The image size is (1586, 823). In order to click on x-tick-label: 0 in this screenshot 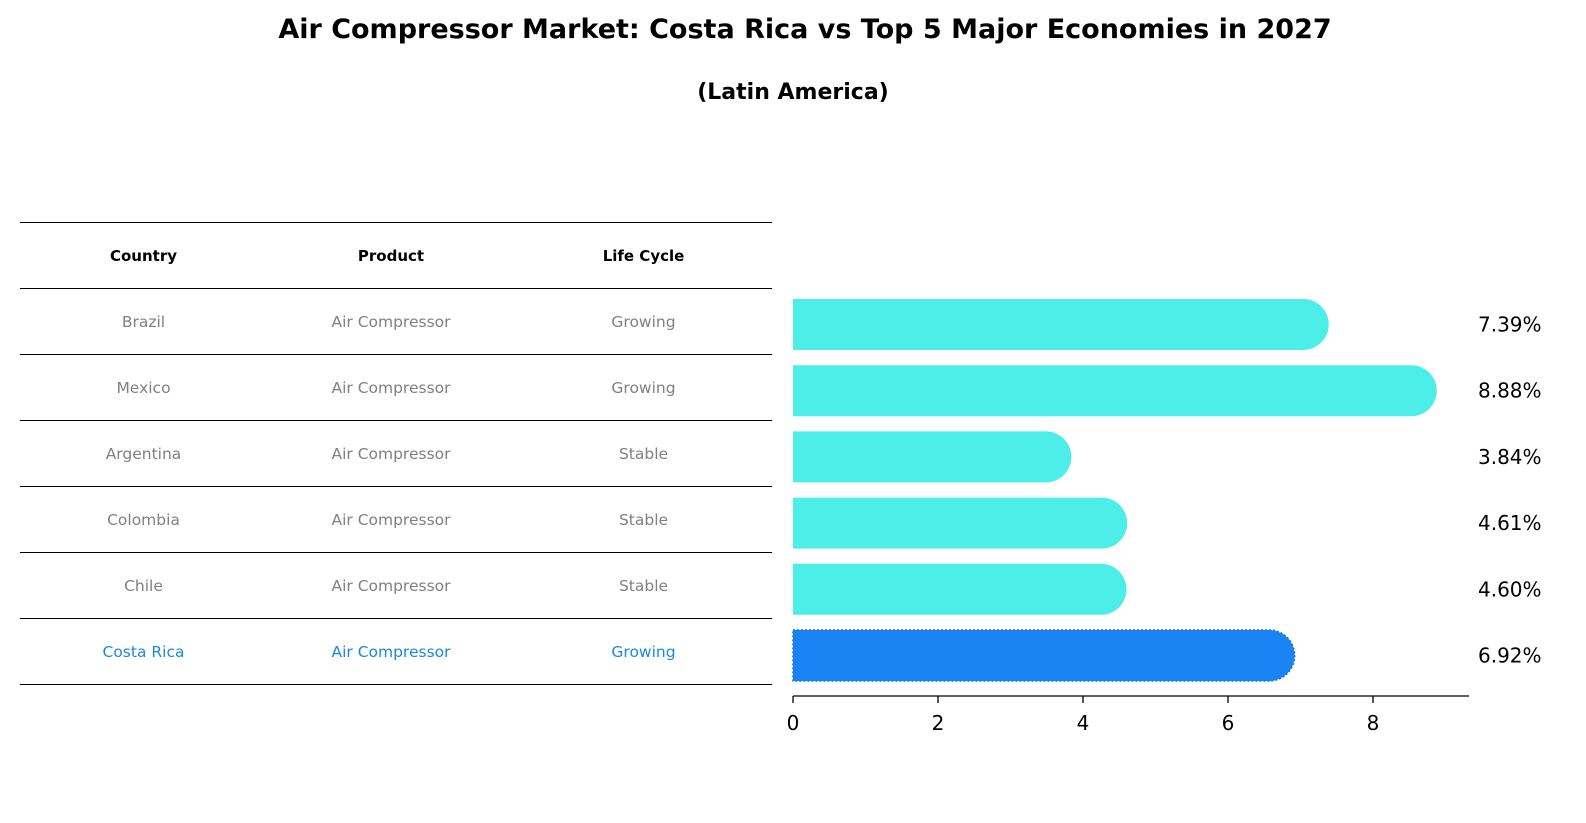, I will do `click(793, 723)`.